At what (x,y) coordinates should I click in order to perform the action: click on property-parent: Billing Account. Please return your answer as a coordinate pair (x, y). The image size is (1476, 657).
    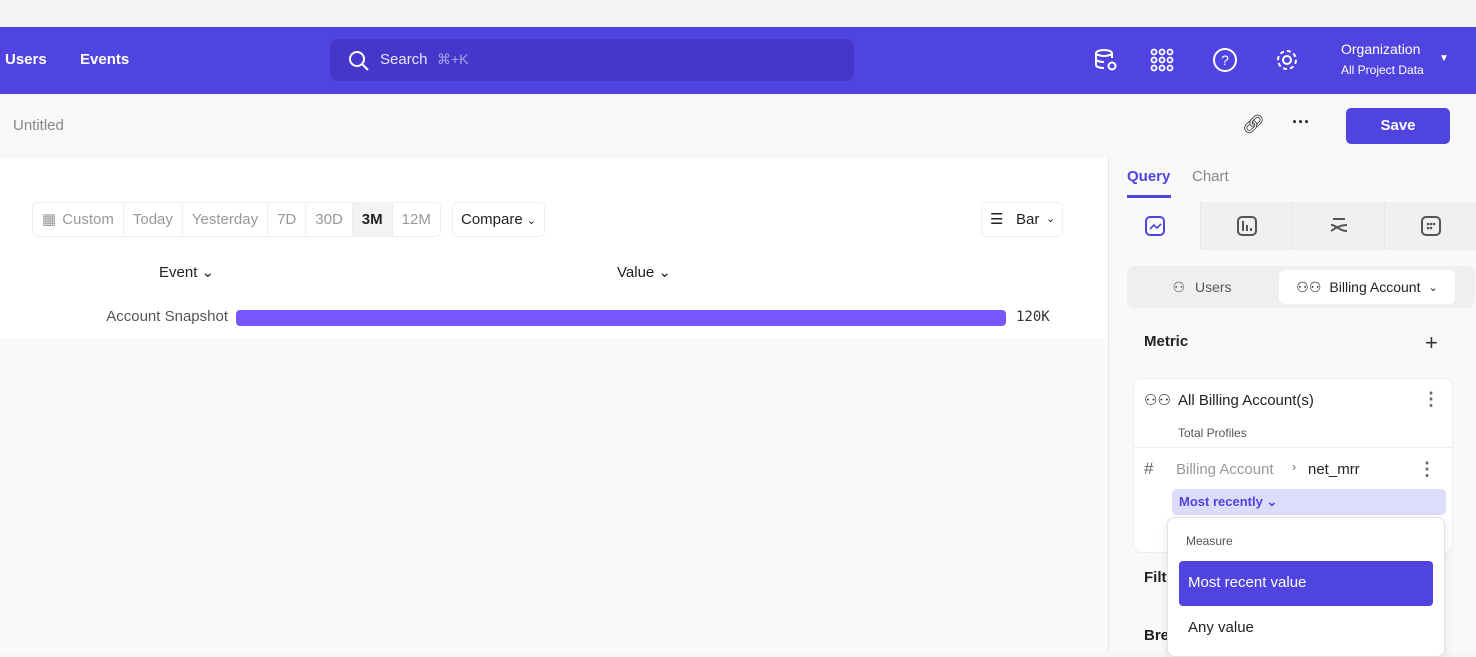
    Looking at the image, I should click on (1225, 469).